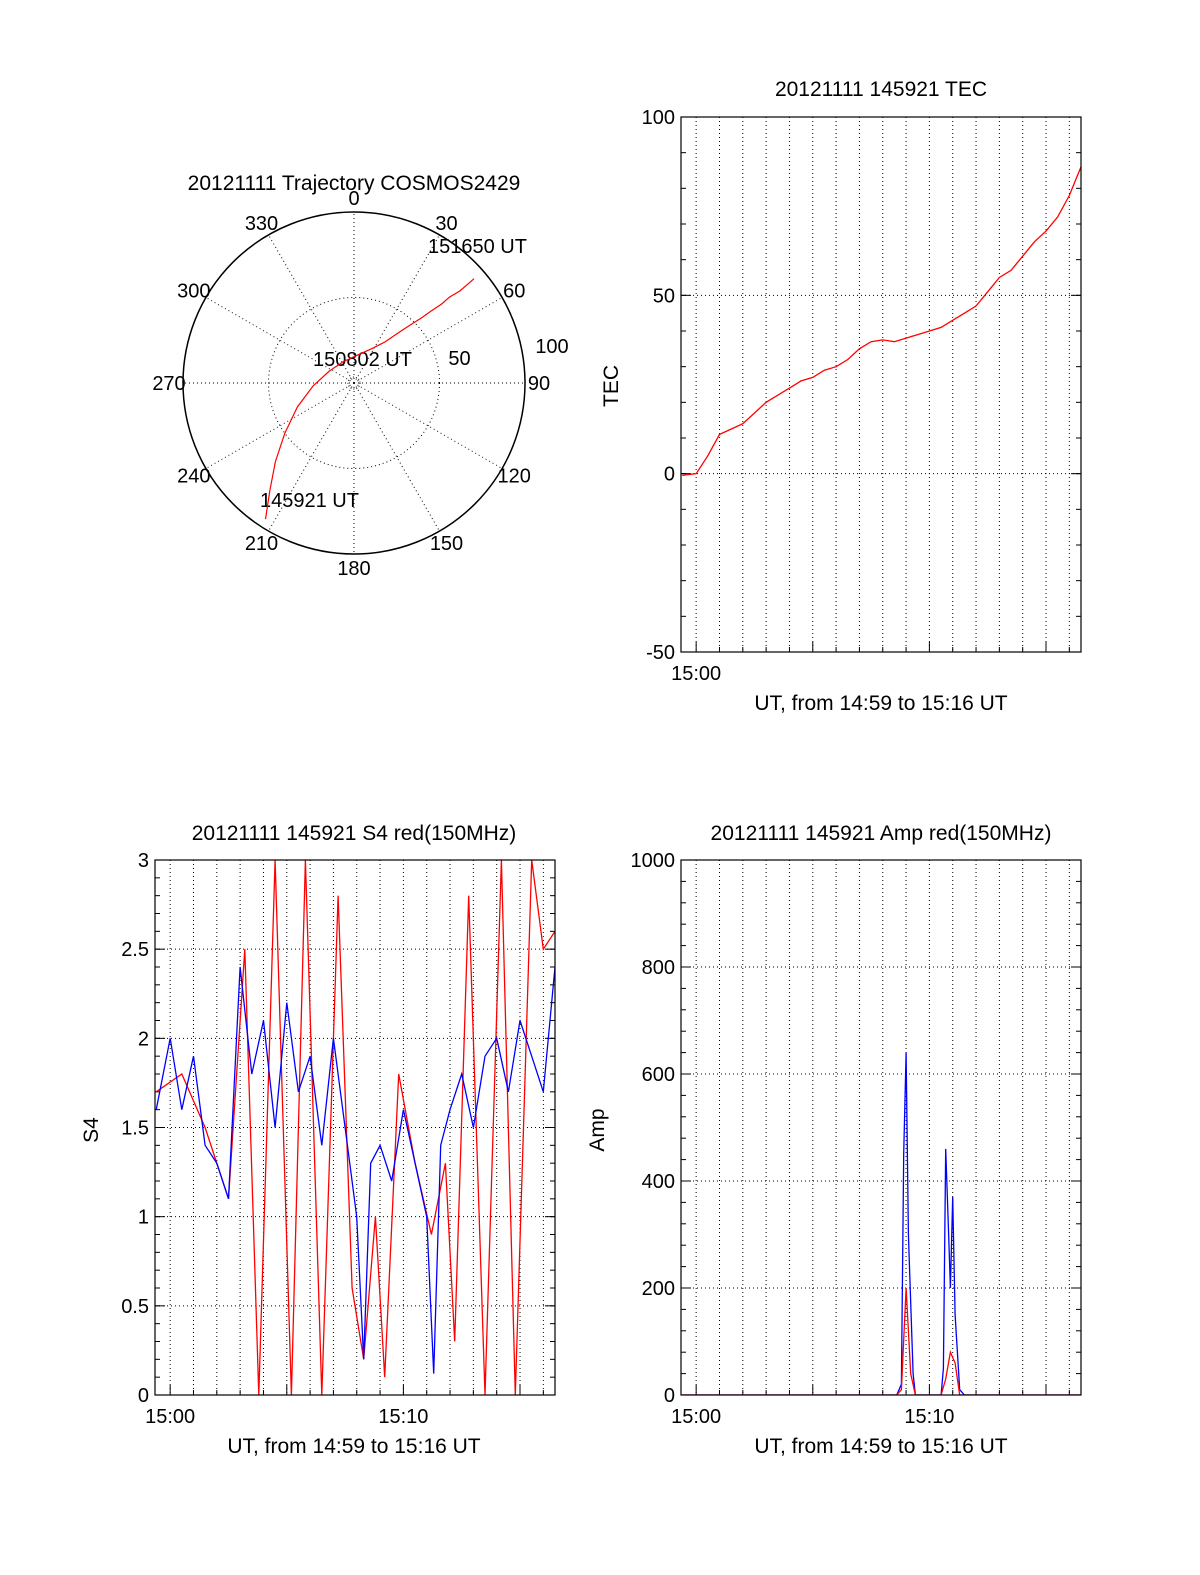 The image size is (1200, 1575). Describe the element at coordinates (143, 1039) in the screenshot. I see `y-tick-label: 2` at that location.